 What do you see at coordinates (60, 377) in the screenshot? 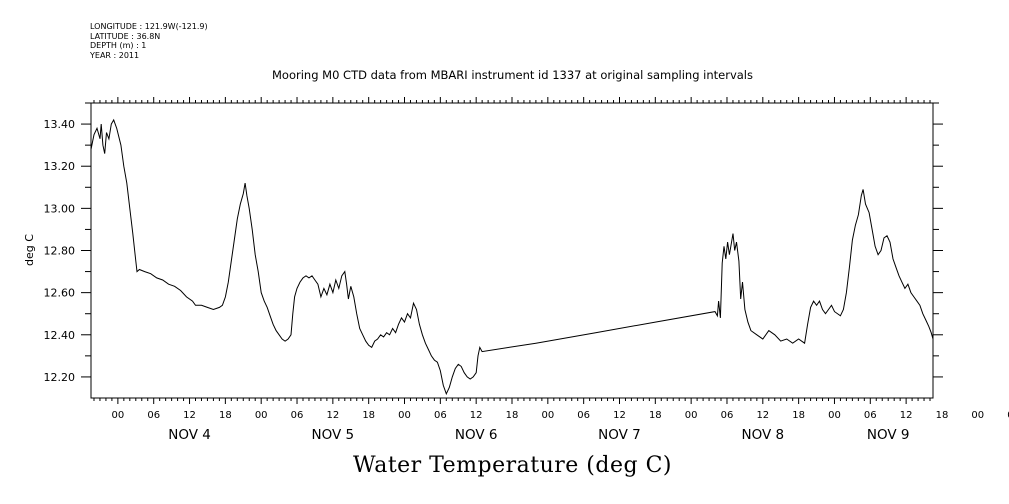
I see `y-tick-label: 12.20` at bounding box center [60, 377].